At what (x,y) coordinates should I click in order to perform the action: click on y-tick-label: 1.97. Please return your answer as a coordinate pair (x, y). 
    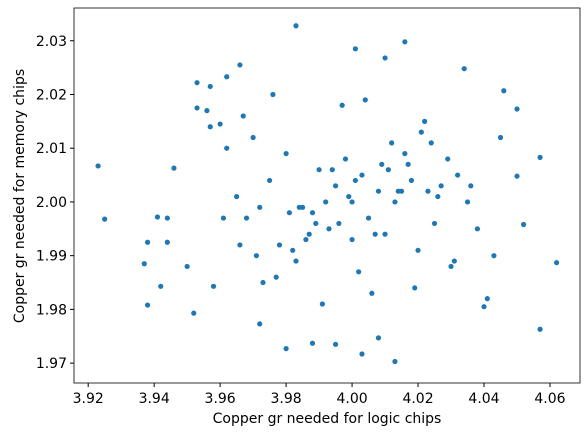
    Looking at the image, I should click on (51, 364).